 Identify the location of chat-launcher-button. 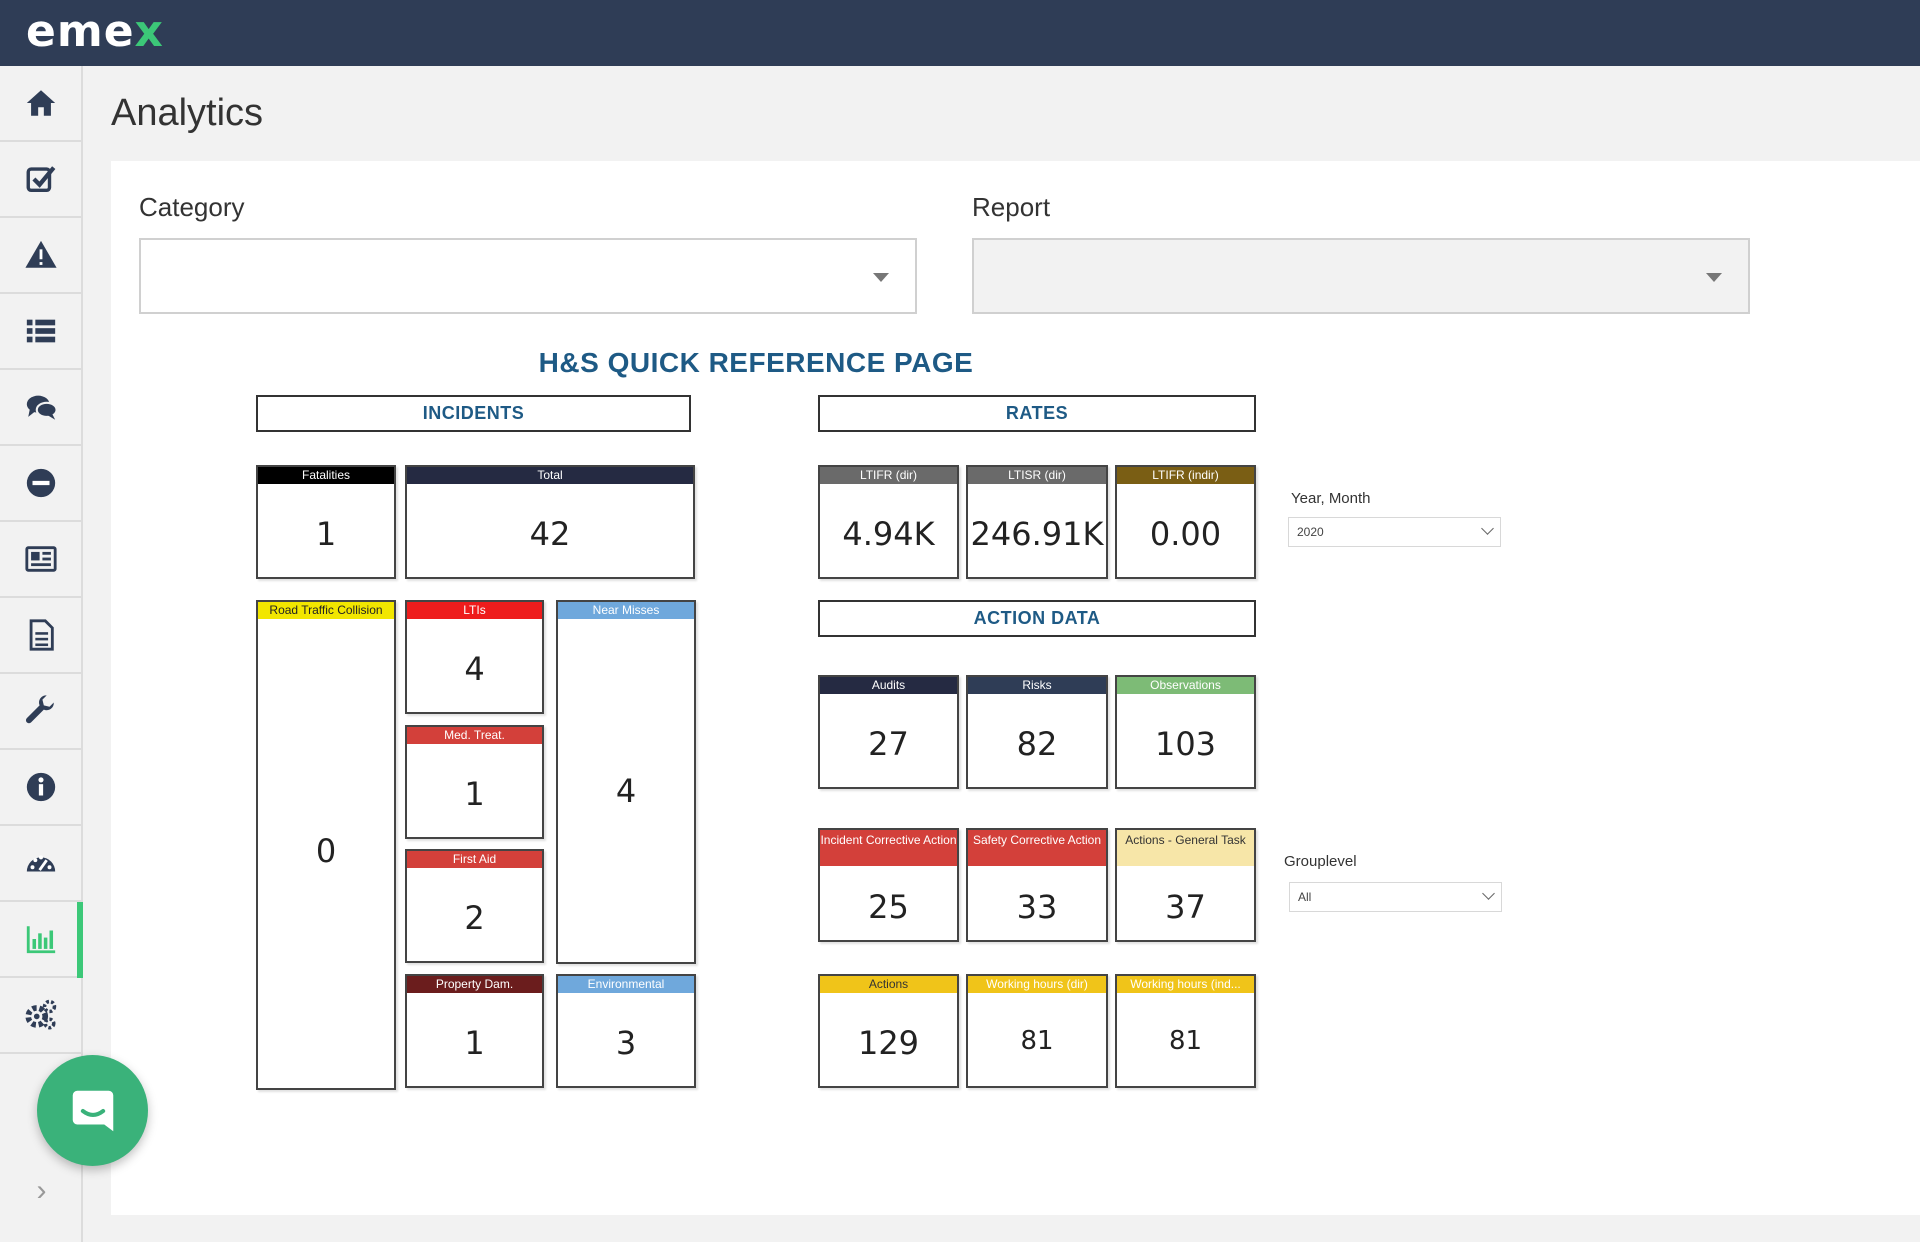
(92, 1110).